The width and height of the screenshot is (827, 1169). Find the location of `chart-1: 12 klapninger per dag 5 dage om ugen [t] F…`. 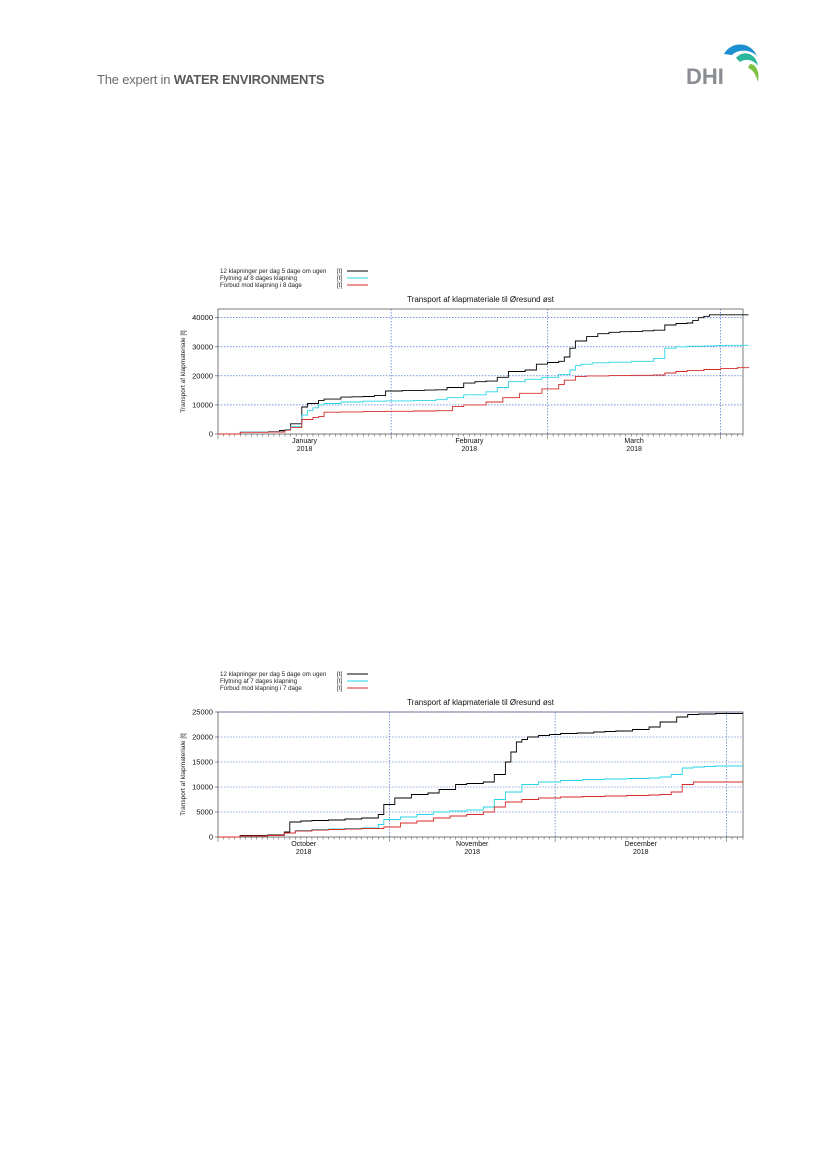

chart-1: 12 klapninger per dag 5 dage om ugen [t] F… is located at coordinates (466, 362).